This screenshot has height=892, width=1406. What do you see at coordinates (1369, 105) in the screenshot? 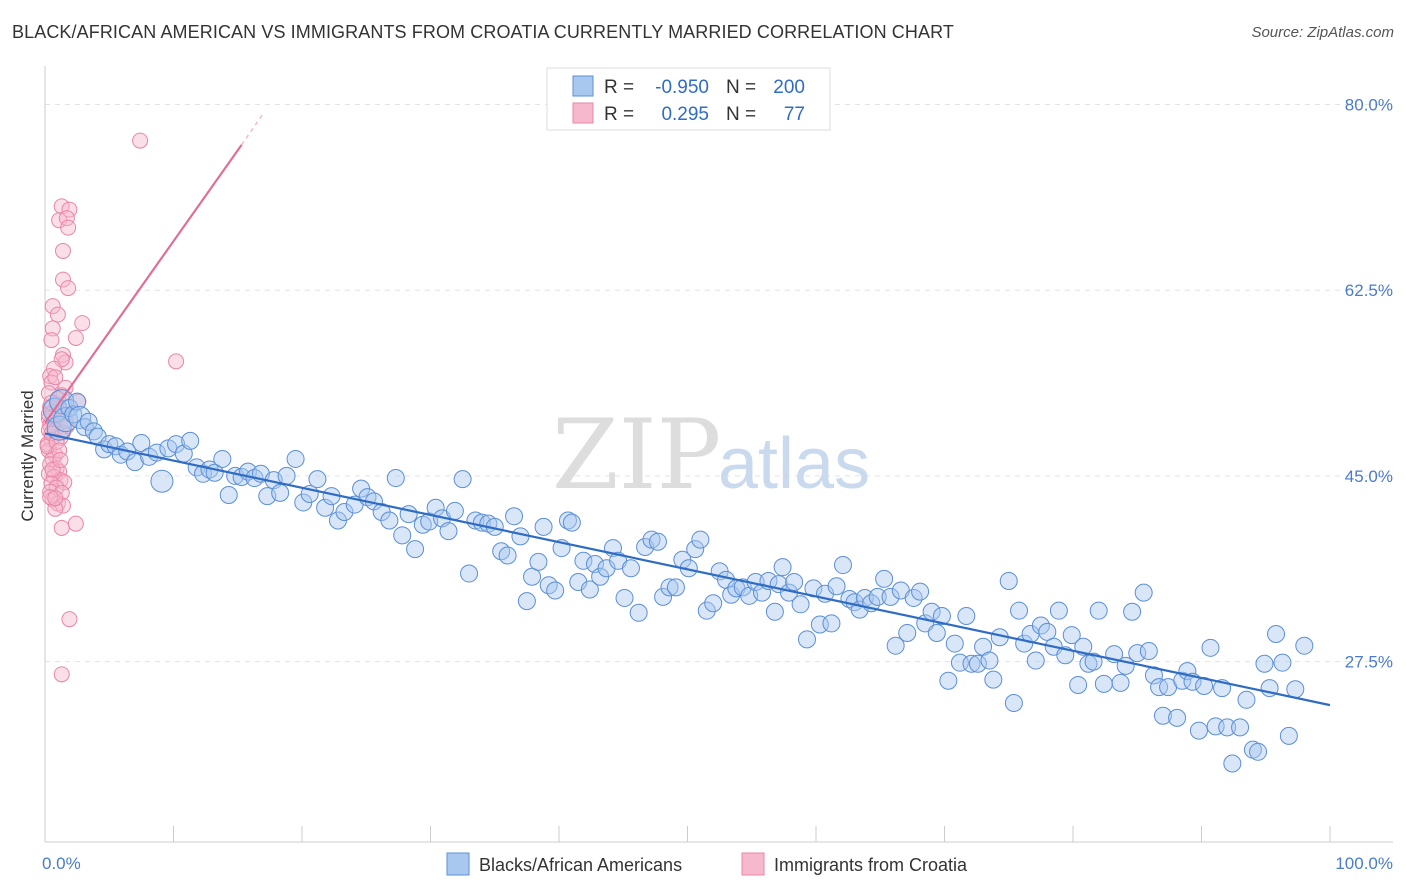
I see `y-tick-label-3: 80.0%` at bounding box center [1369, 105].